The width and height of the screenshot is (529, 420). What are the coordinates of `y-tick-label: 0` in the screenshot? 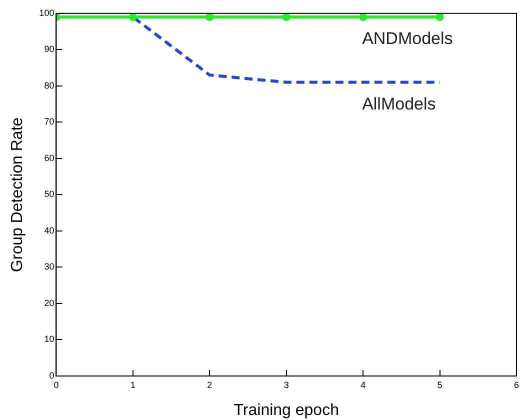 It's located at (51, 375).